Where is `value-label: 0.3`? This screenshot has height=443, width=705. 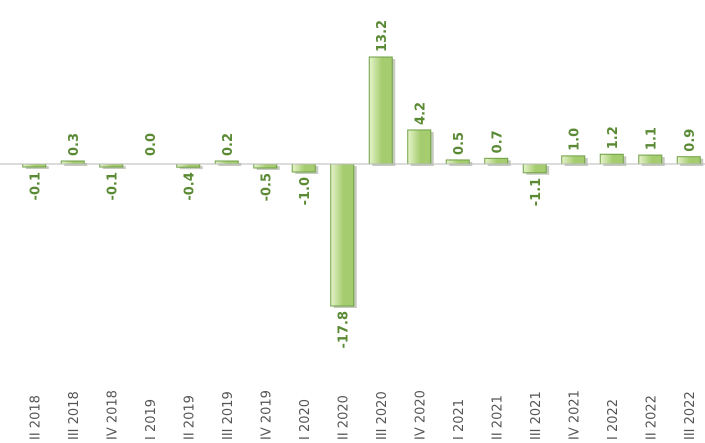 value-label: 0.3 is located at coordinates (74, 144).